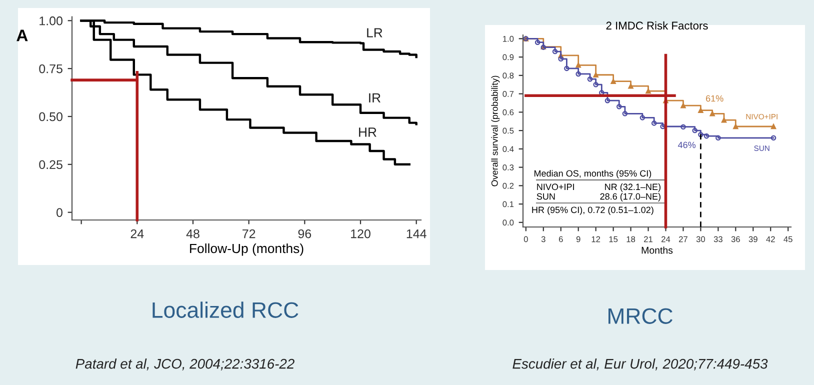  I want to click on y-tick-label: 0.3, so click(508, 167).